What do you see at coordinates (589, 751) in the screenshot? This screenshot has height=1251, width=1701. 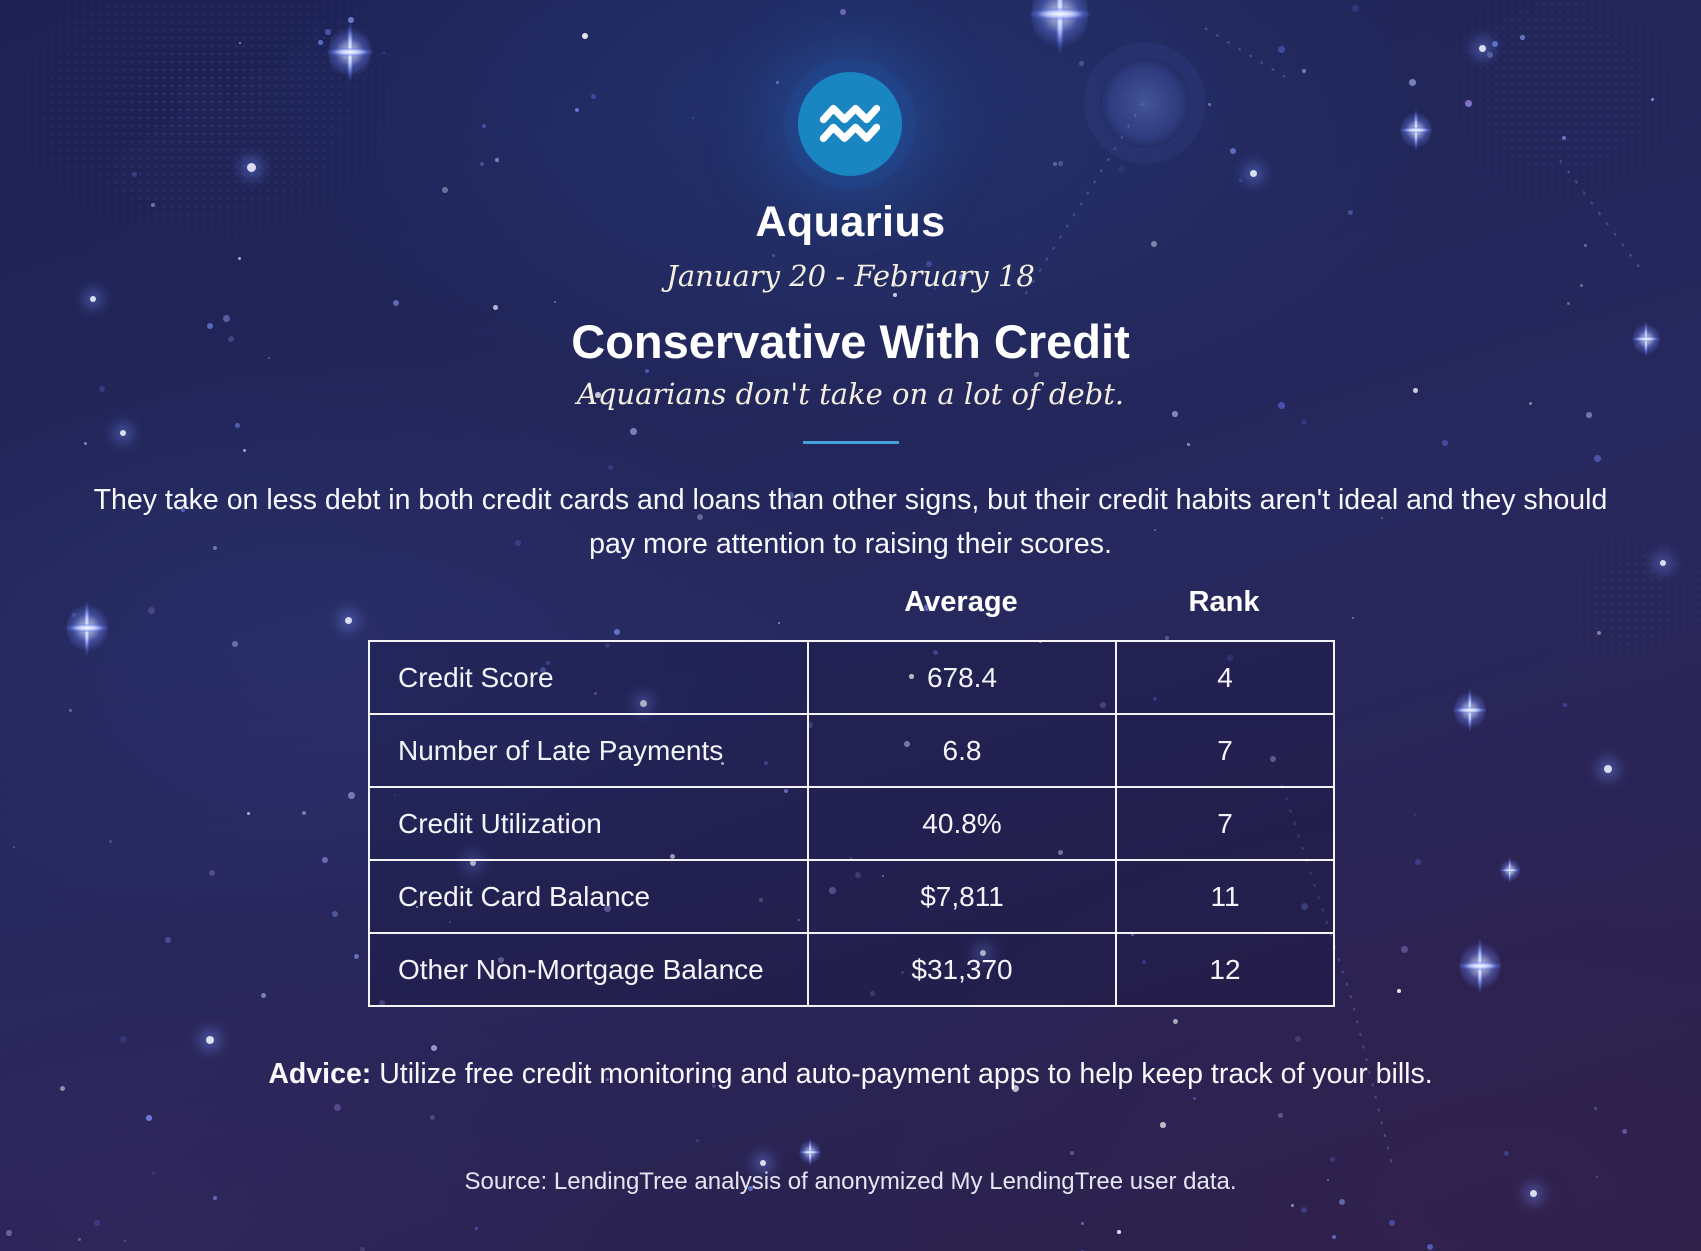 I see `table-row-label: Number of Late Payments` at bounding box center [589, 751].